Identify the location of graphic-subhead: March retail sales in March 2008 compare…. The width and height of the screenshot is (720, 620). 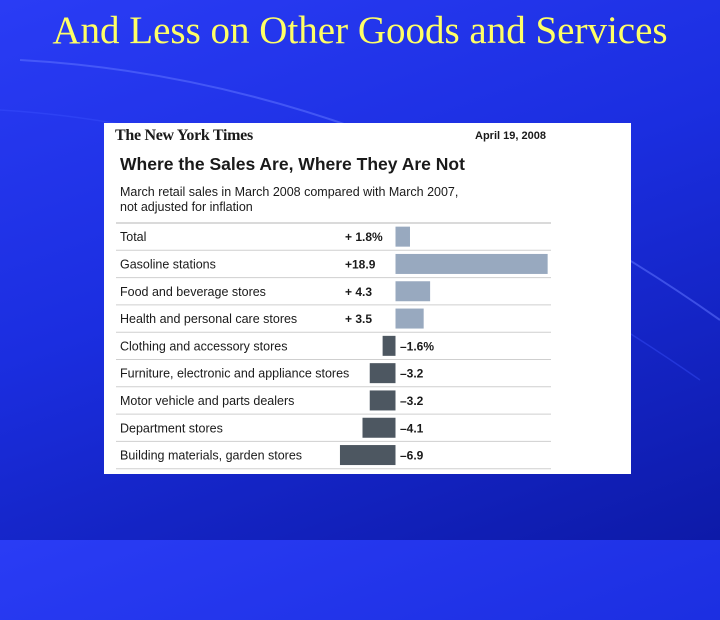
(320, 200).